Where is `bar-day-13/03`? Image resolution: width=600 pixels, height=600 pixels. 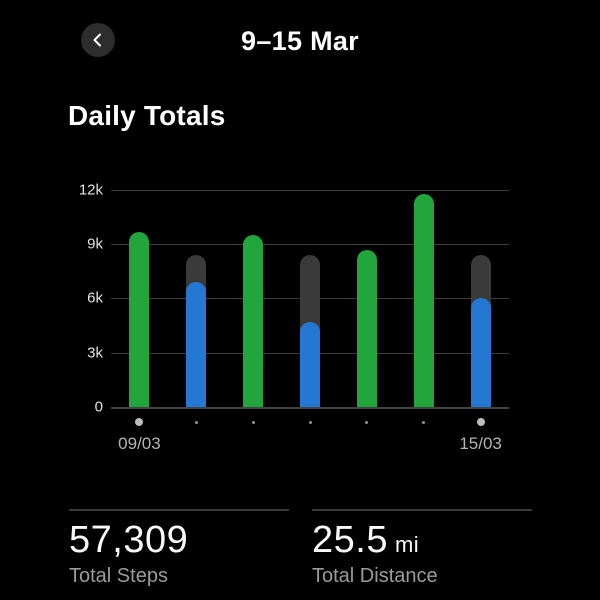 bar-day-13/03 is located at coordinates (366, 298).